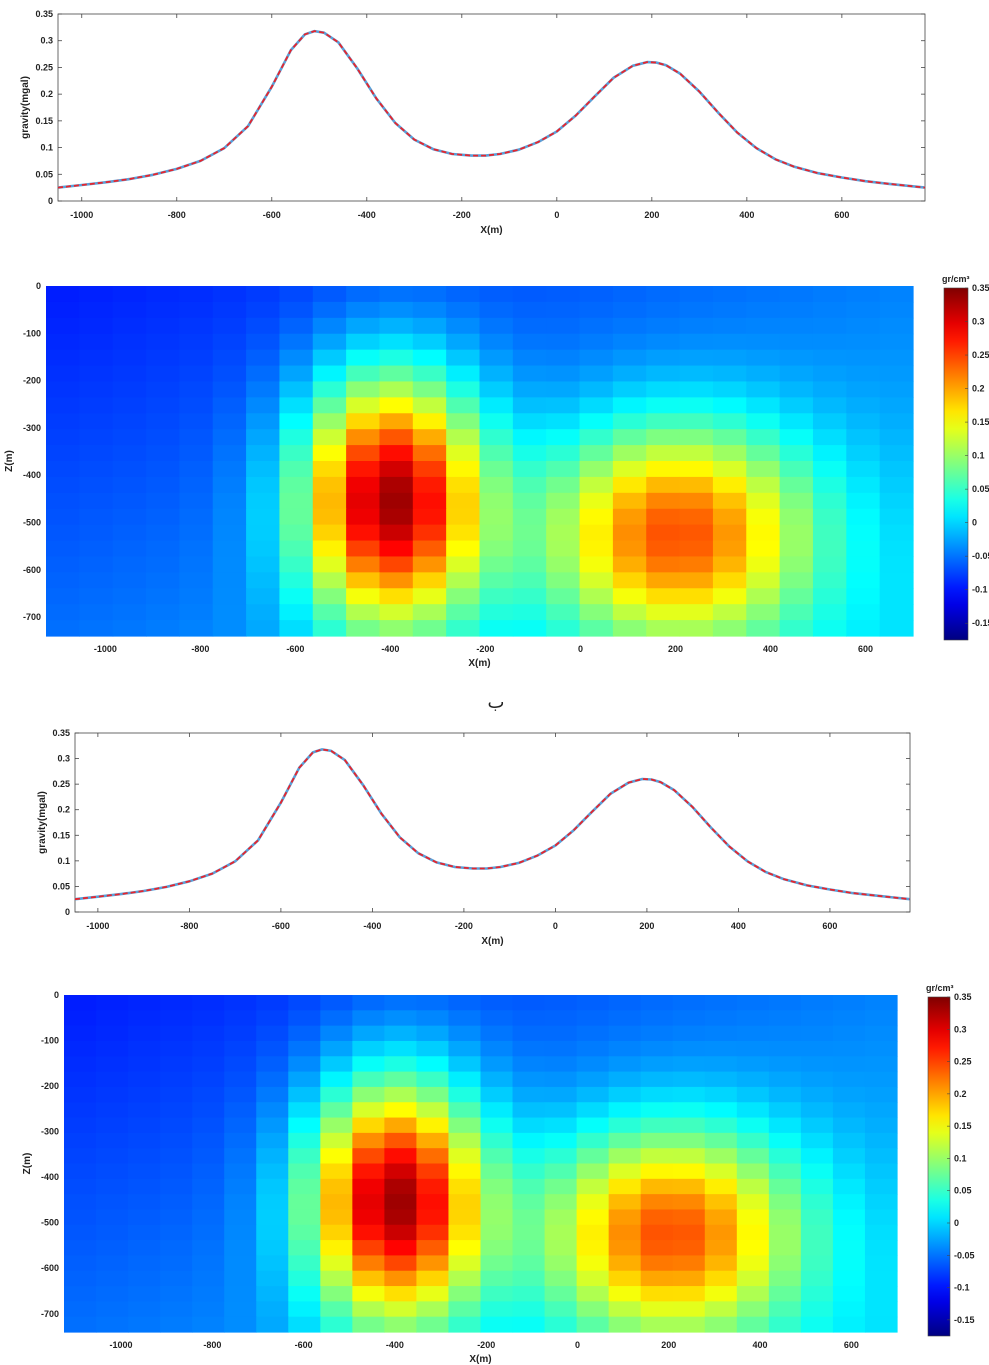 This screenshot has width=989, height=1365. Describe the element at coordinates (63, 810) in the screenshot. I see `y-tick-label: 0.2` at that location.